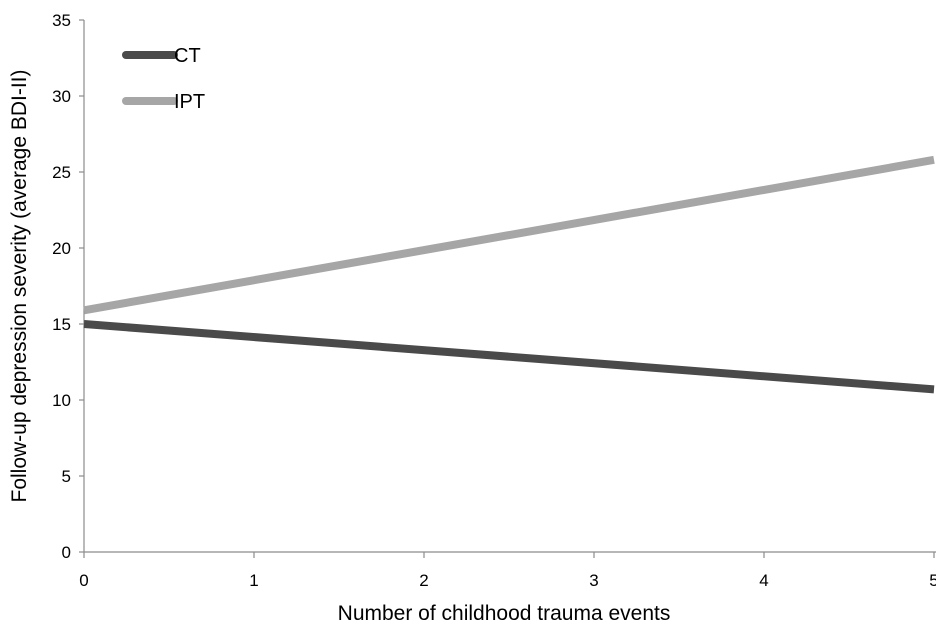 Image resolution: width=936 pixels, height=628 pixels. I want to click on y-axis-ticks: 0 5 10 15 20 25 30 35, so click(68, 286).